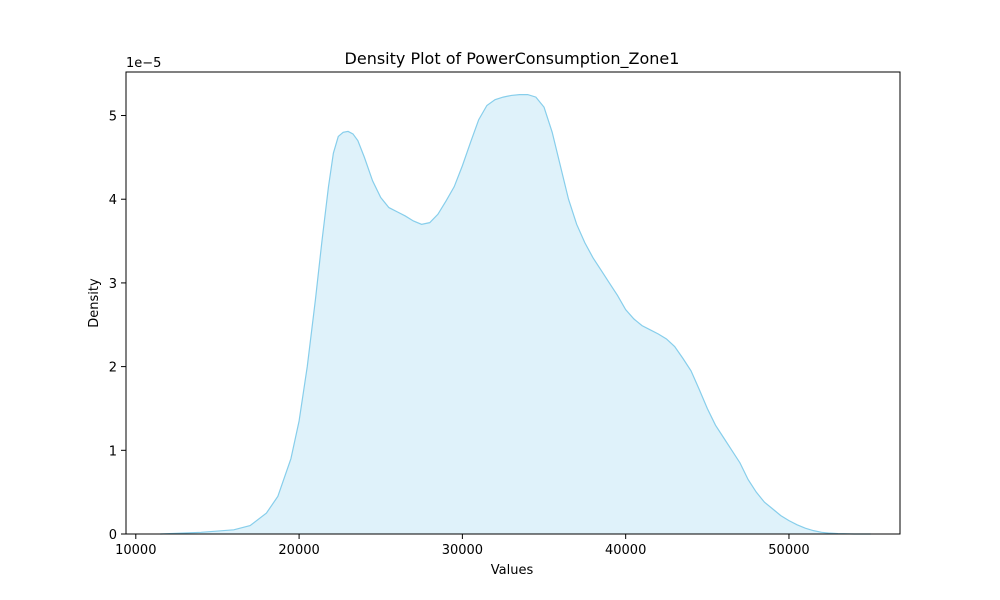  Describe the element at coordinates (625, 550) in the screenshot. I see `x-tick-label: 40000` at that location.